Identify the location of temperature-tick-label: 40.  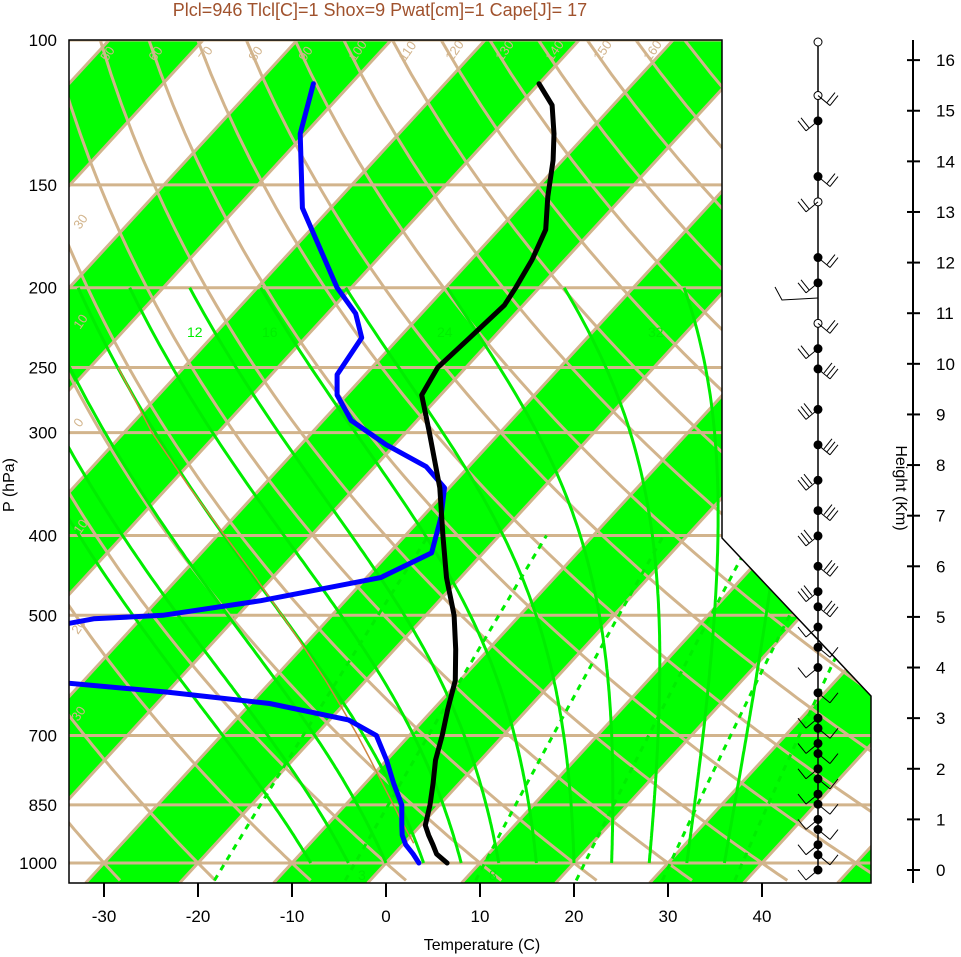
(762, 916).